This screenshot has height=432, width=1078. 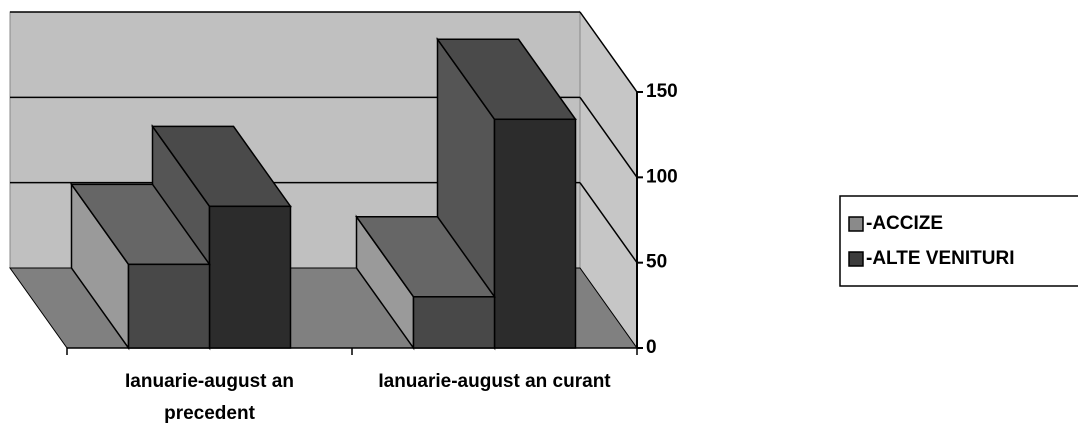 What do you see at coordinates (656, 262) in the screenshot?
I see `y-tick-label: 50` at bounding box center [656, 262].